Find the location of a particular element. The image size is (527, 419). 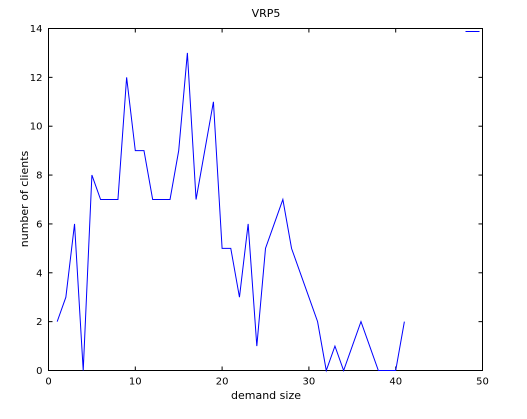

x-tick-label-2: 20 is located at coordinates (222, 382).